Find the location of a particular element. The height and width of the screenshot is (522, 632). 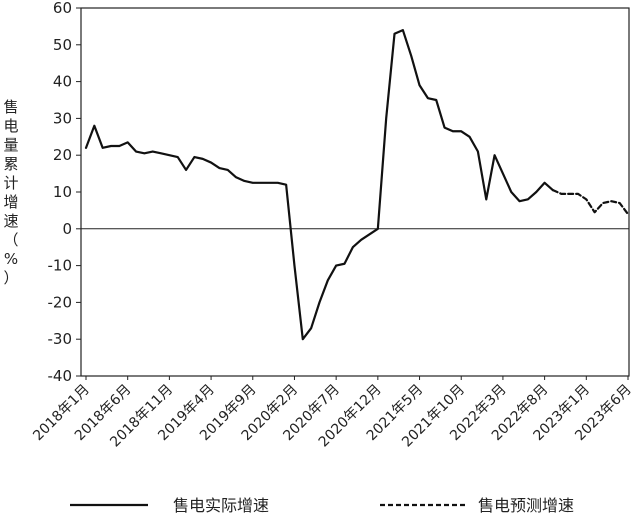

forecast-series-line is located at coordinates (590, 202).